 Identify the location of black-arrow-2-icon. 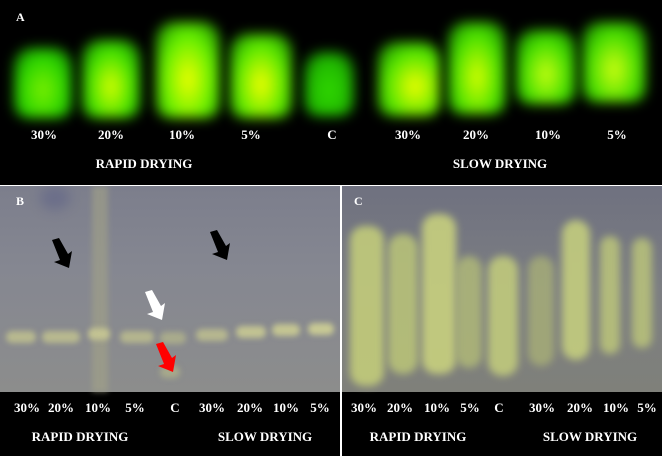
(220, 245).